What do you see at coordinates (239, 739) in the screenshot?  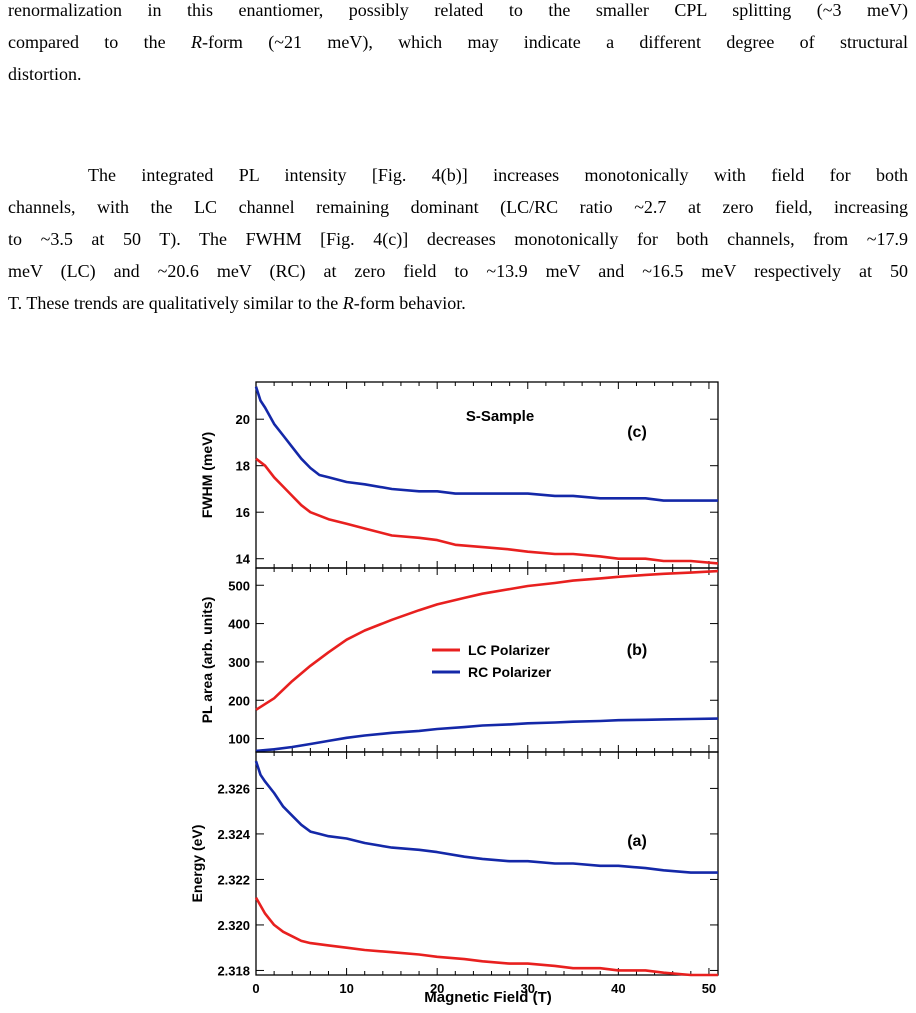 I see `y-tick-label: 100` at bounding box center [239, 739].